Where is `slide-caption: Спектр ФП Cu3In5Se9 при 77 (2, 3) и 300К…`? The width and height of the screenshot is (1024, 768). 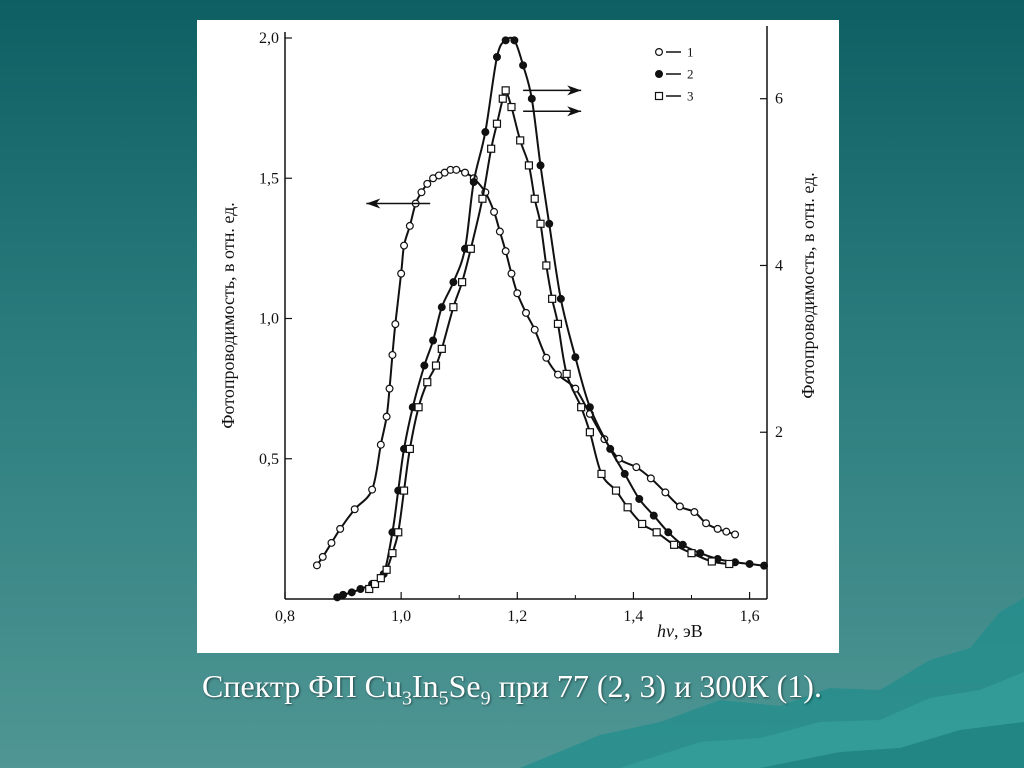
slide-caption: Спектр ФП Cu3In5Se9 при 77 (2, 3) и 300К… is located at coordinates (512, 689).